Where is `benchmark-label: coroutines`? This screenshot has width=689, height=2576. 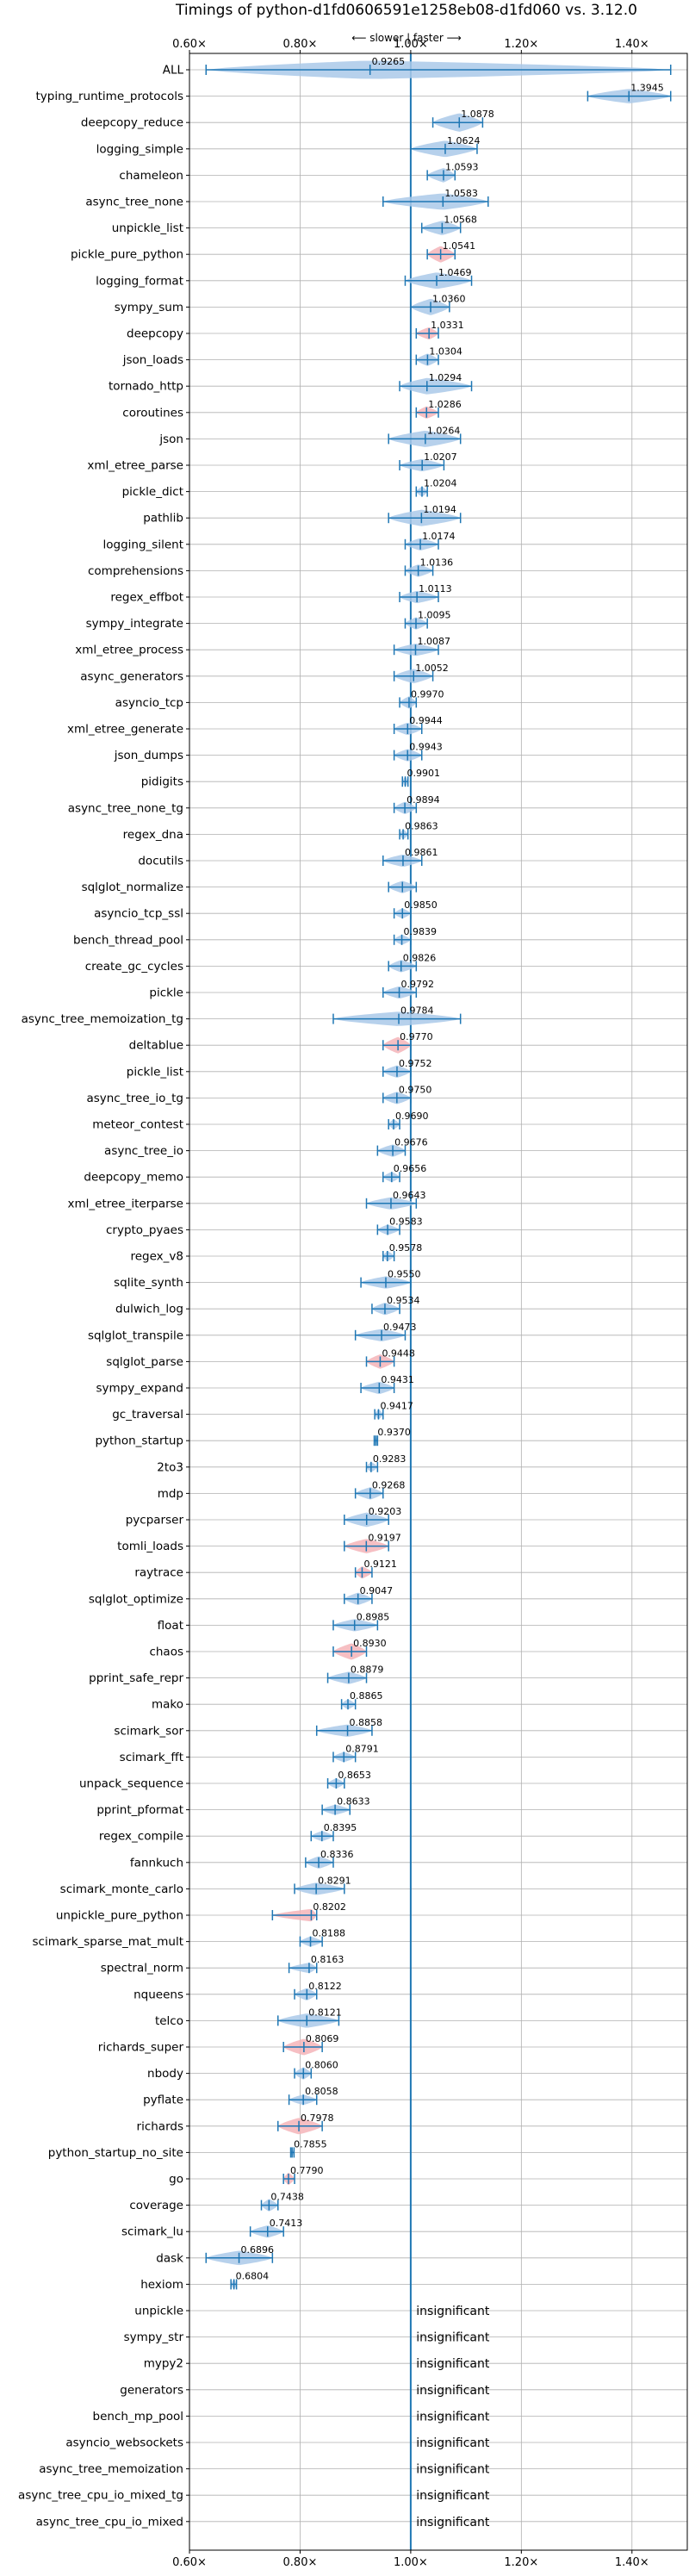 benchmark-label: coroutines is located at coordinates (152, 413).